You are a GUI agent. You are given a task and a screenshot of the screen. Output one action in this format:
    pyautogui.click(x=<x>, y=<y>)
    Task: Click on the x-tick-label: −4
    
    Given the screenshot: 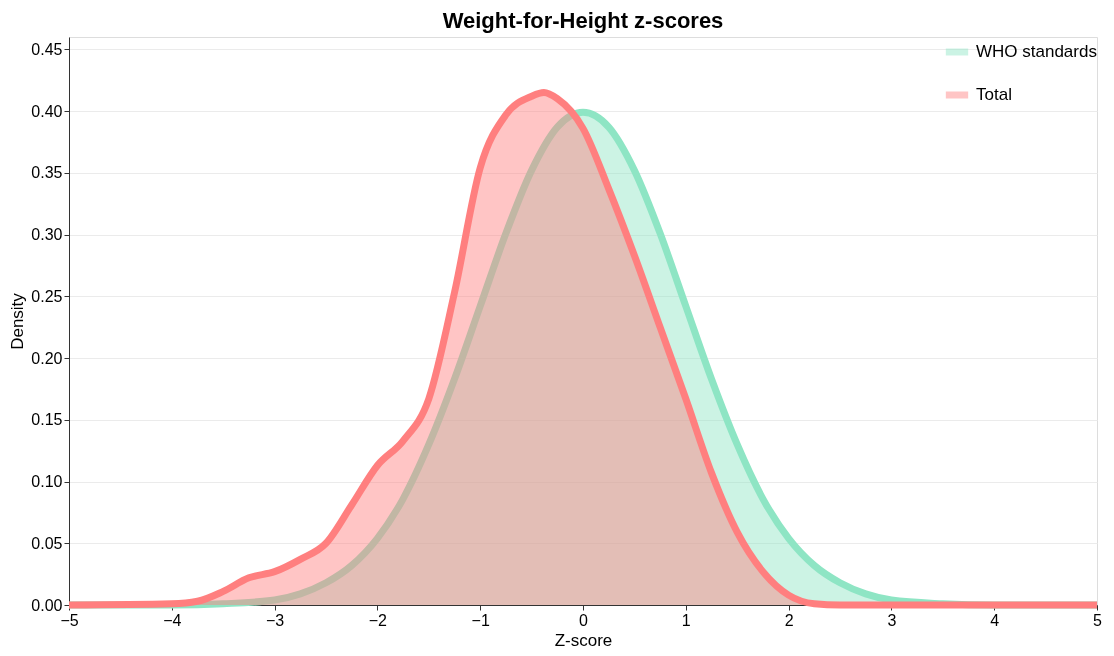 What is the action you would take?
    pyautogui.click(x=172, y=620)
    